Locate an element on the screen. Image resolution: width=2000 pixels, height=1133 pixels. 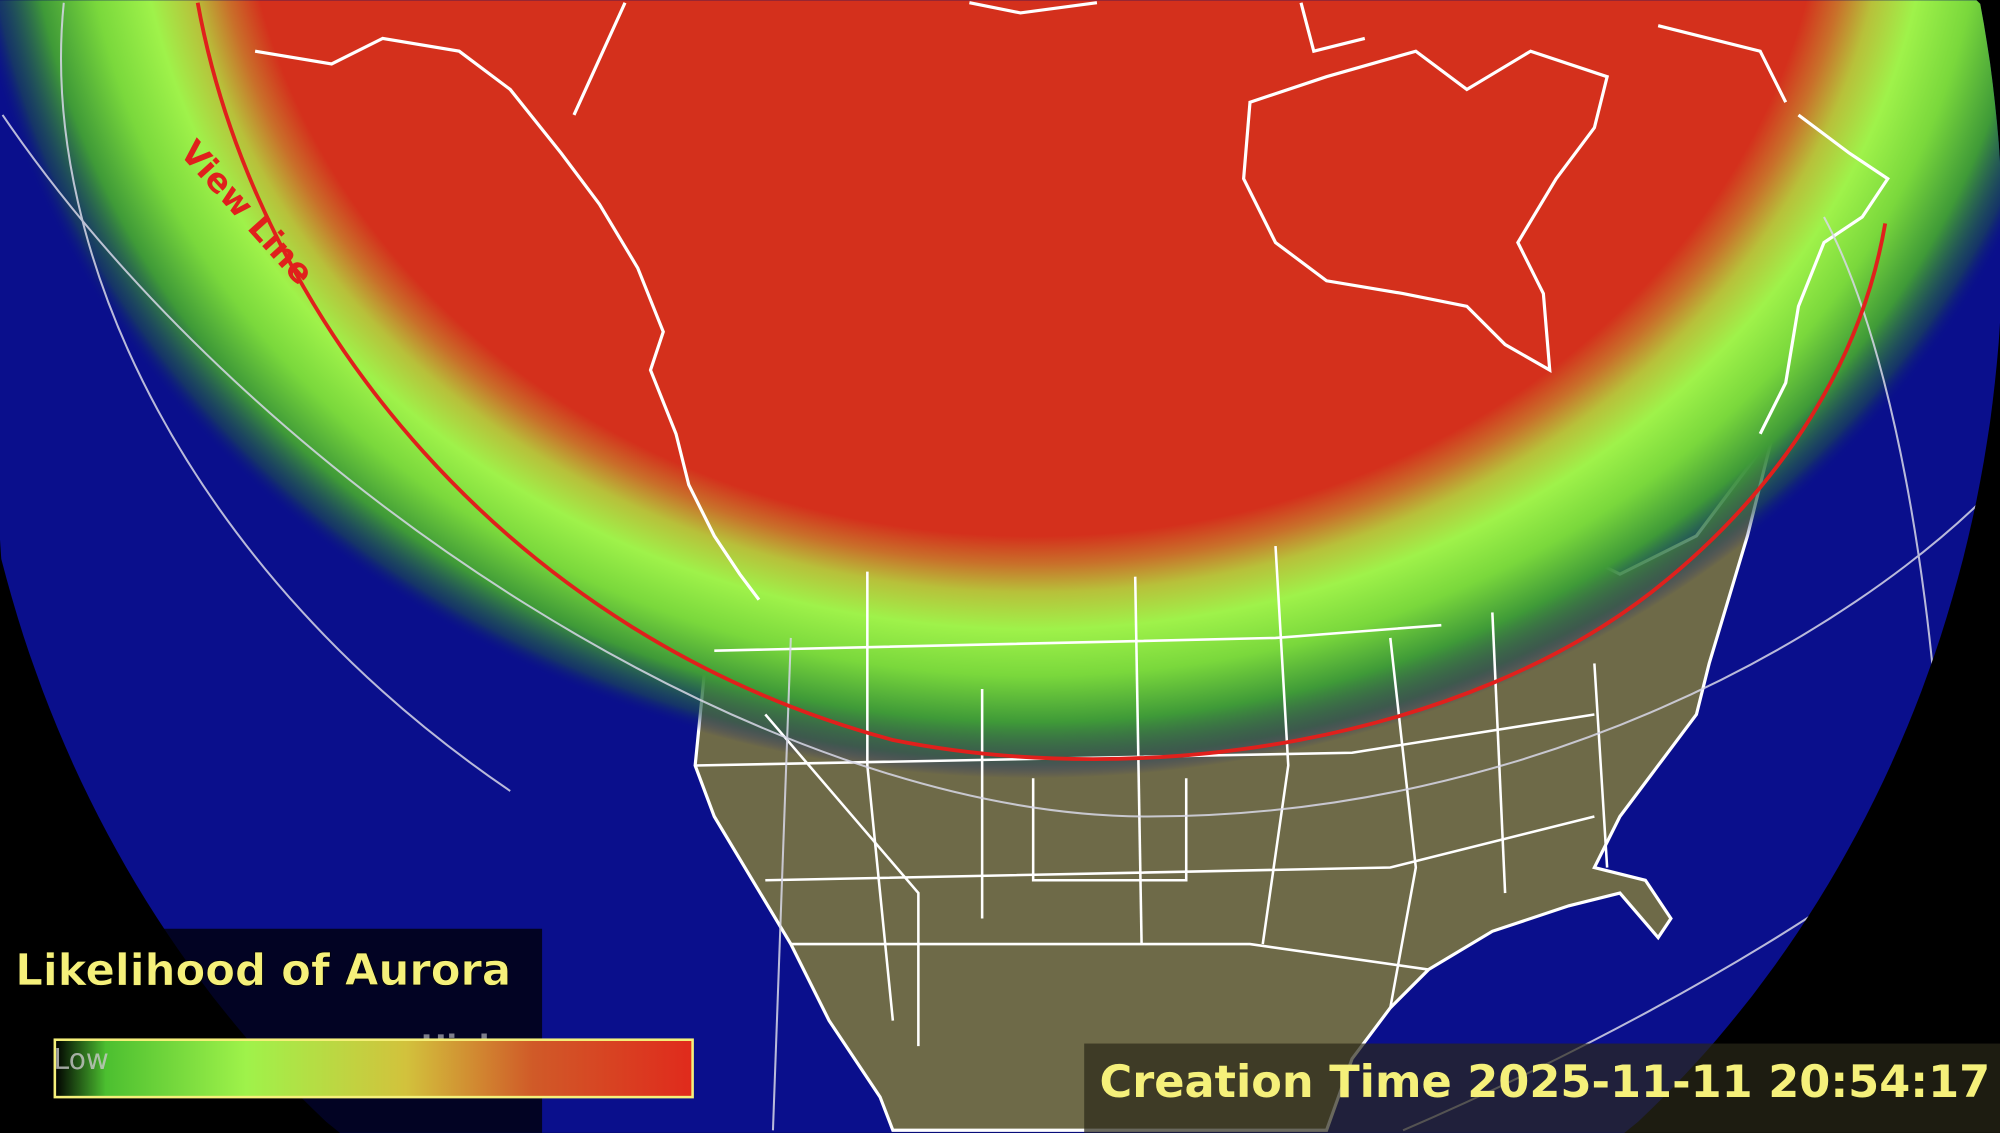
creation-time-background is located at coordinates (1542, 1088).